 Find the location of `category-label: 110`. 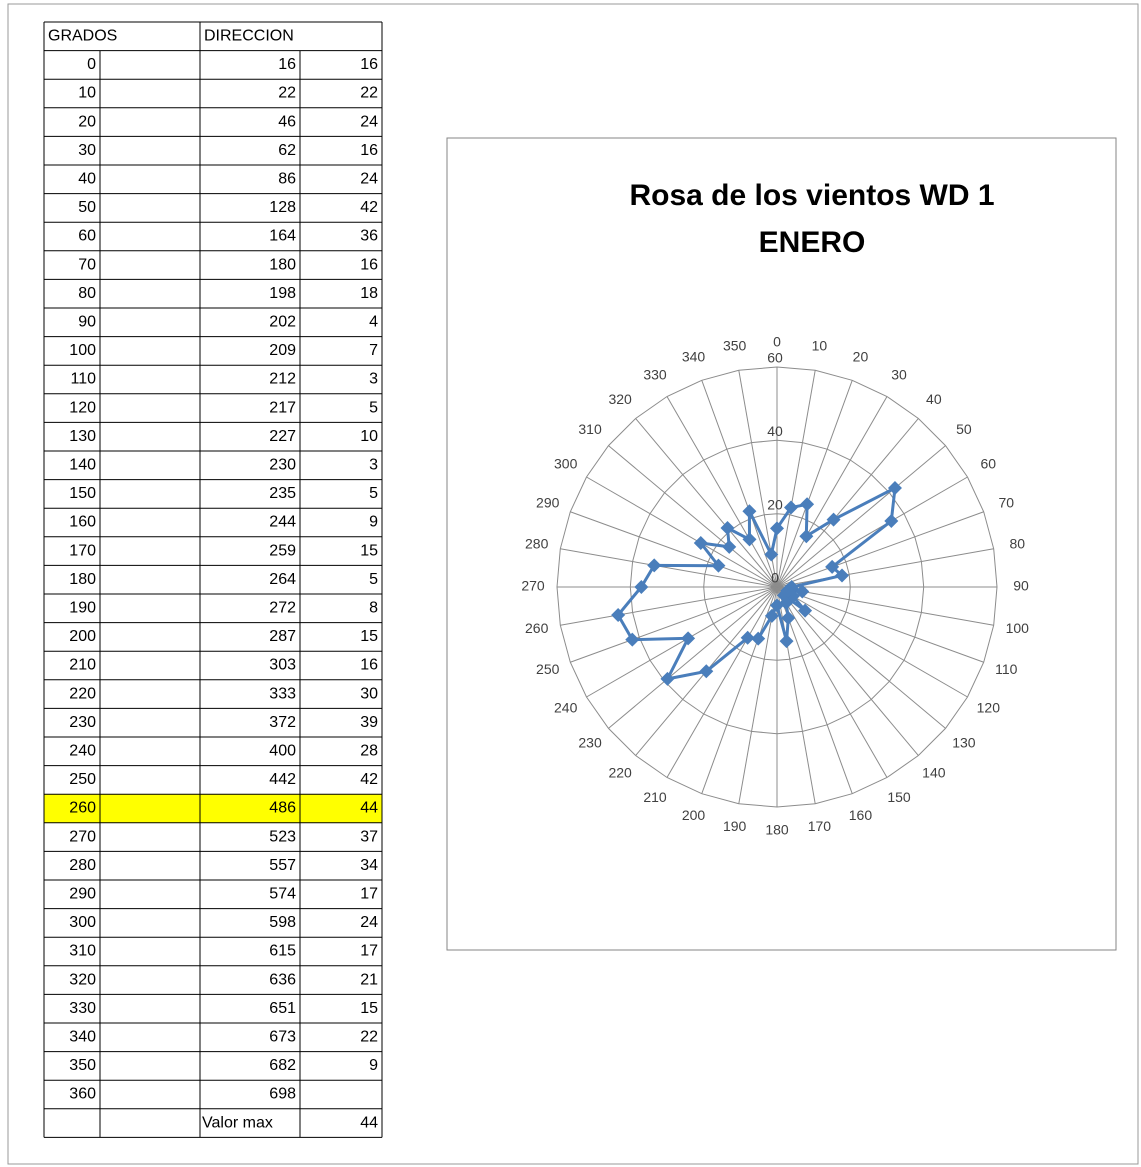

category-label: 110 is located at coordinates (1006, 669).